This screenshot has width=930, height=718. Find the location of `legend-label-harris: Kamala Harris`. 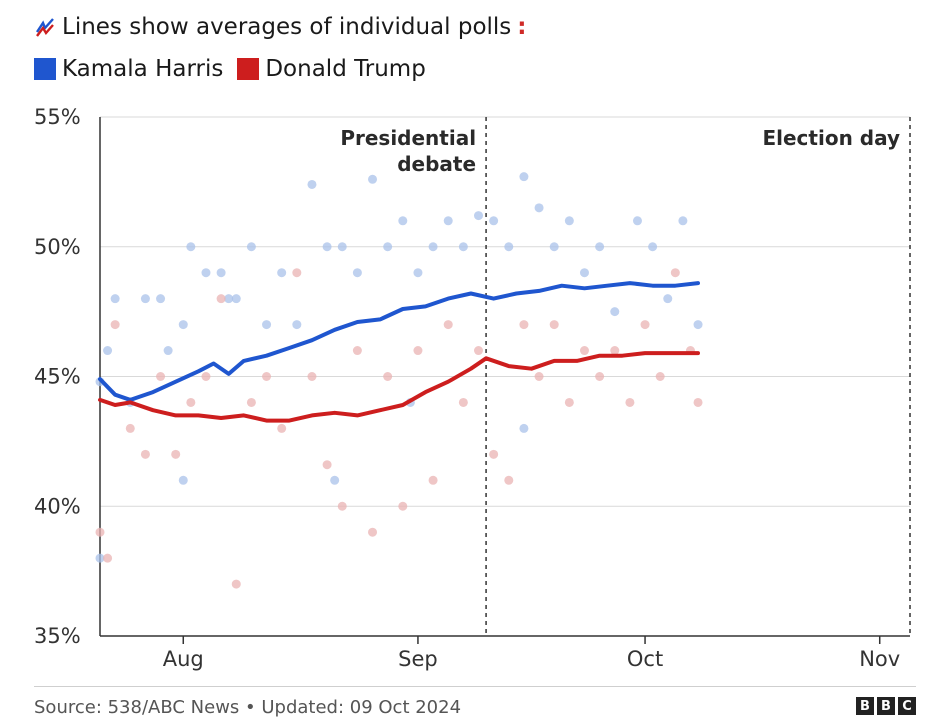

legend-label-harris: Kamala Harris is located at coordinates (143, 69).